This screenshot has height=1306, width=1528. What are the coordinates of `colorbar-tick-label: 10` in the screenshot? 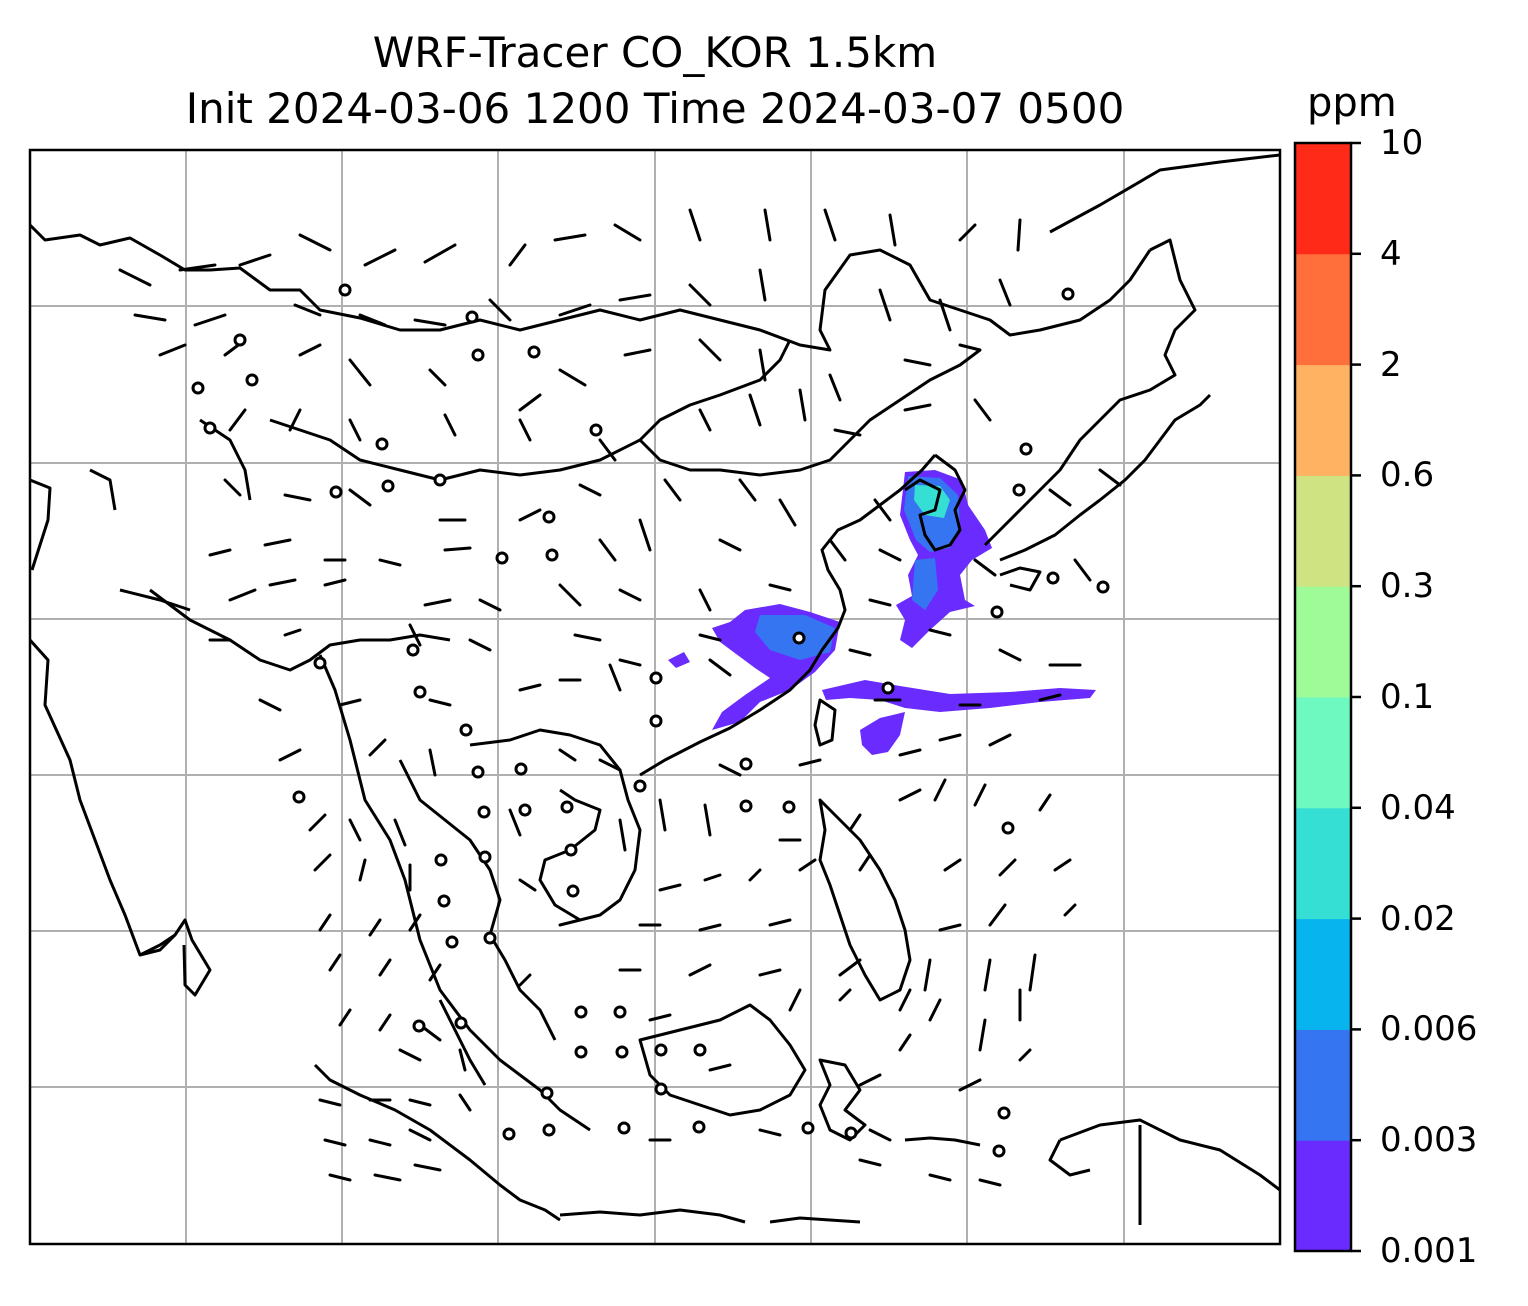 It's located at (1402, 143).